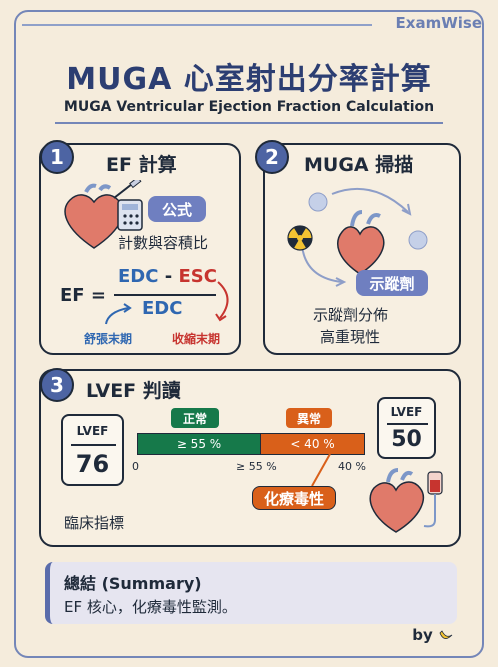 This screenshot has width=498, height=667. Describe the element at coordinates (150, 607) in the screenshot. I see `summary-text: EF 核心，化療毒性監測。` at that location.